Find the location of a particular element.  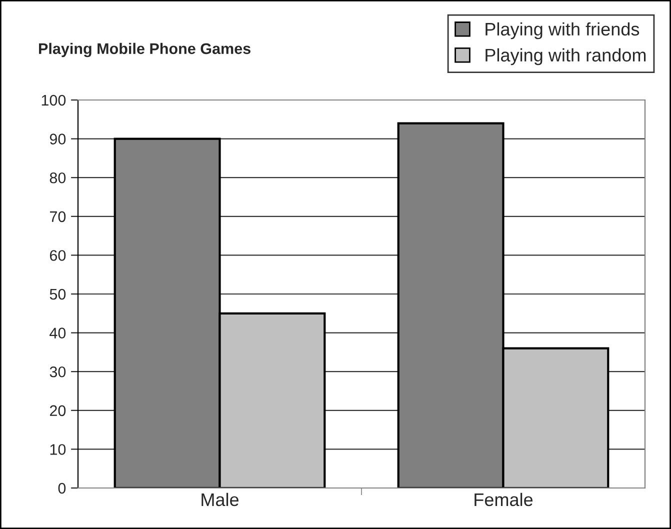

y-tick-label: 10 is located at coordinates (58, 449).